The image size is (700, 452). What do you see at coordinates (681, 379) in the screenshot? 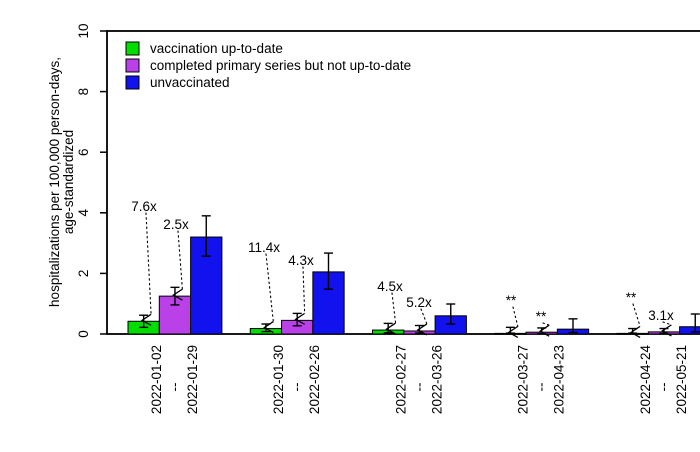
I see `x-tick-label-end: 2022-05-21` at bounding box center [681, 379].